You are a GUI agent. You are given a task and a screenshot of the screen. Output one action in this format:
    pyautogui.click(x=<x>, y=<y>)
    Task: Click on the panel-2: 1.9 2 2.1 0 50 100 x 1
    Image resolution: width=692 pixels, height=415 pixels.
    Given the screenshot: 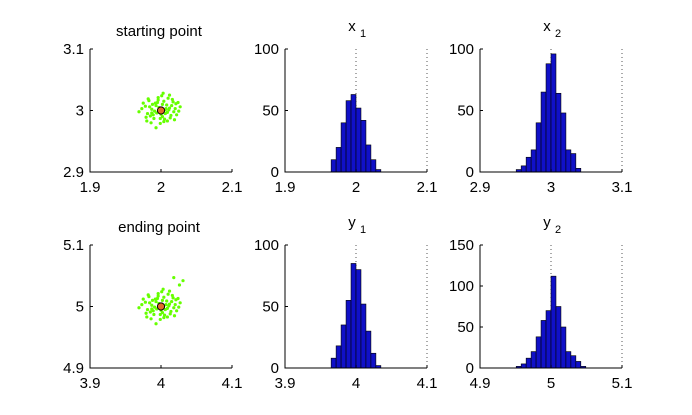 What is the action you would take?
    pyautogui.click(x=345, y=107)
    